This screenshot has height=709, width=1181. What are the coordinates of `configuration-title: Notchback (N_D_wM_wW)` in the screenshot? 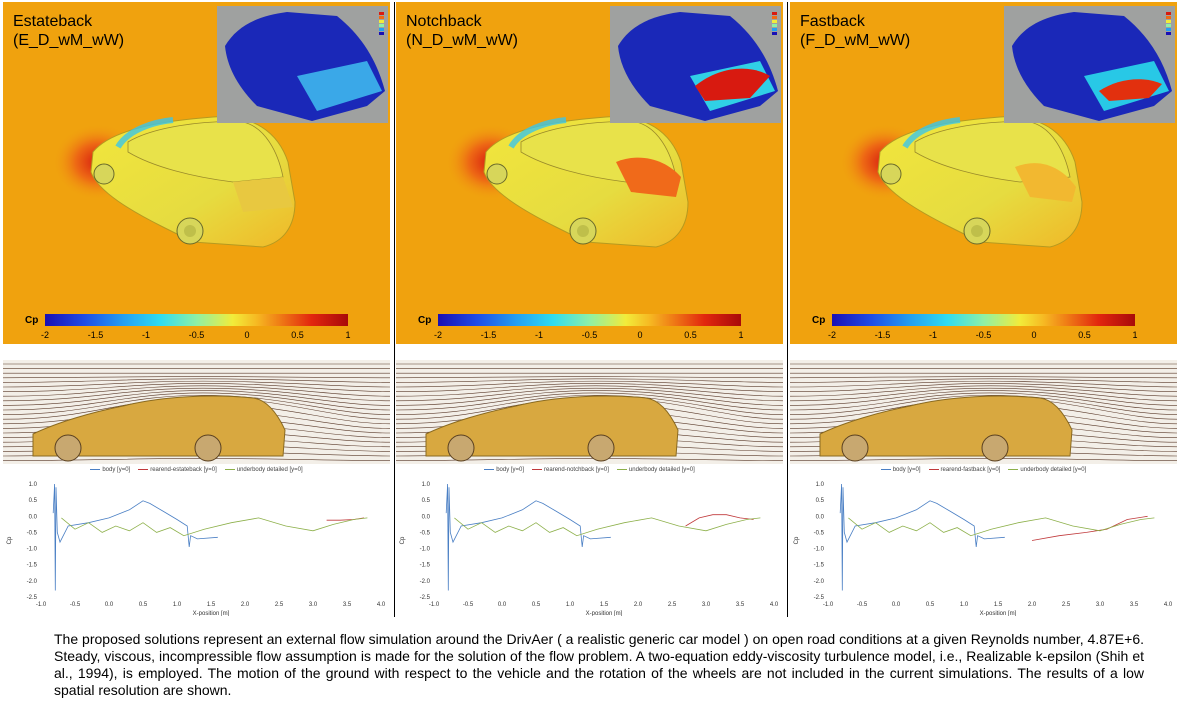 It's located at (462, 31).